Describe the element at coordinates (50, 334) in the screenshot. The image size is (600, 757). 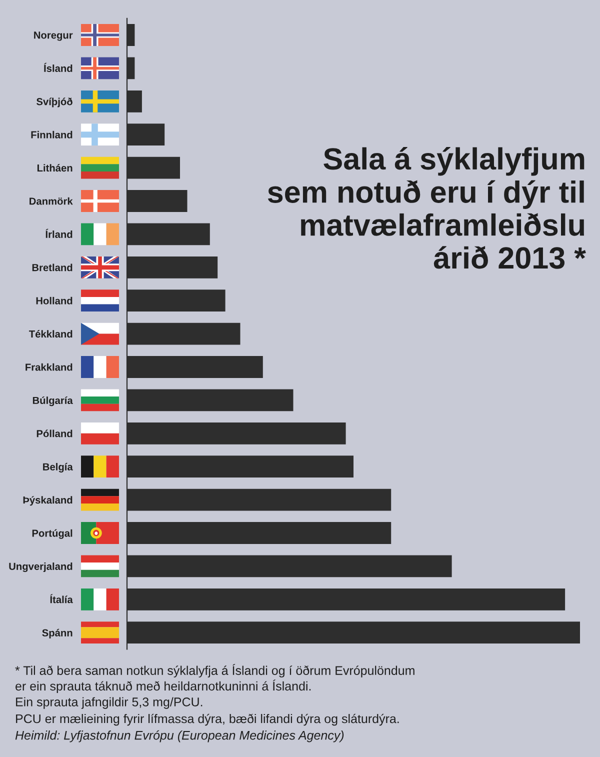
I see `y-tick-label: Tékkland` at that location.